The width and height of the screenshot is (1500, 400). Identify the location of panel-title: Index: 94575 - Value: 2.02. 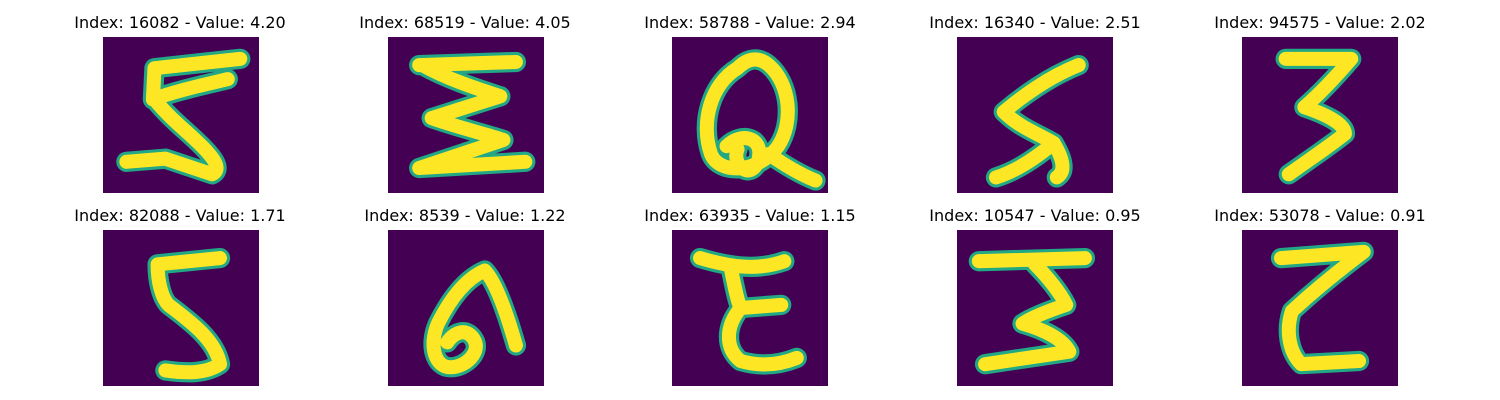
(1319, 22).